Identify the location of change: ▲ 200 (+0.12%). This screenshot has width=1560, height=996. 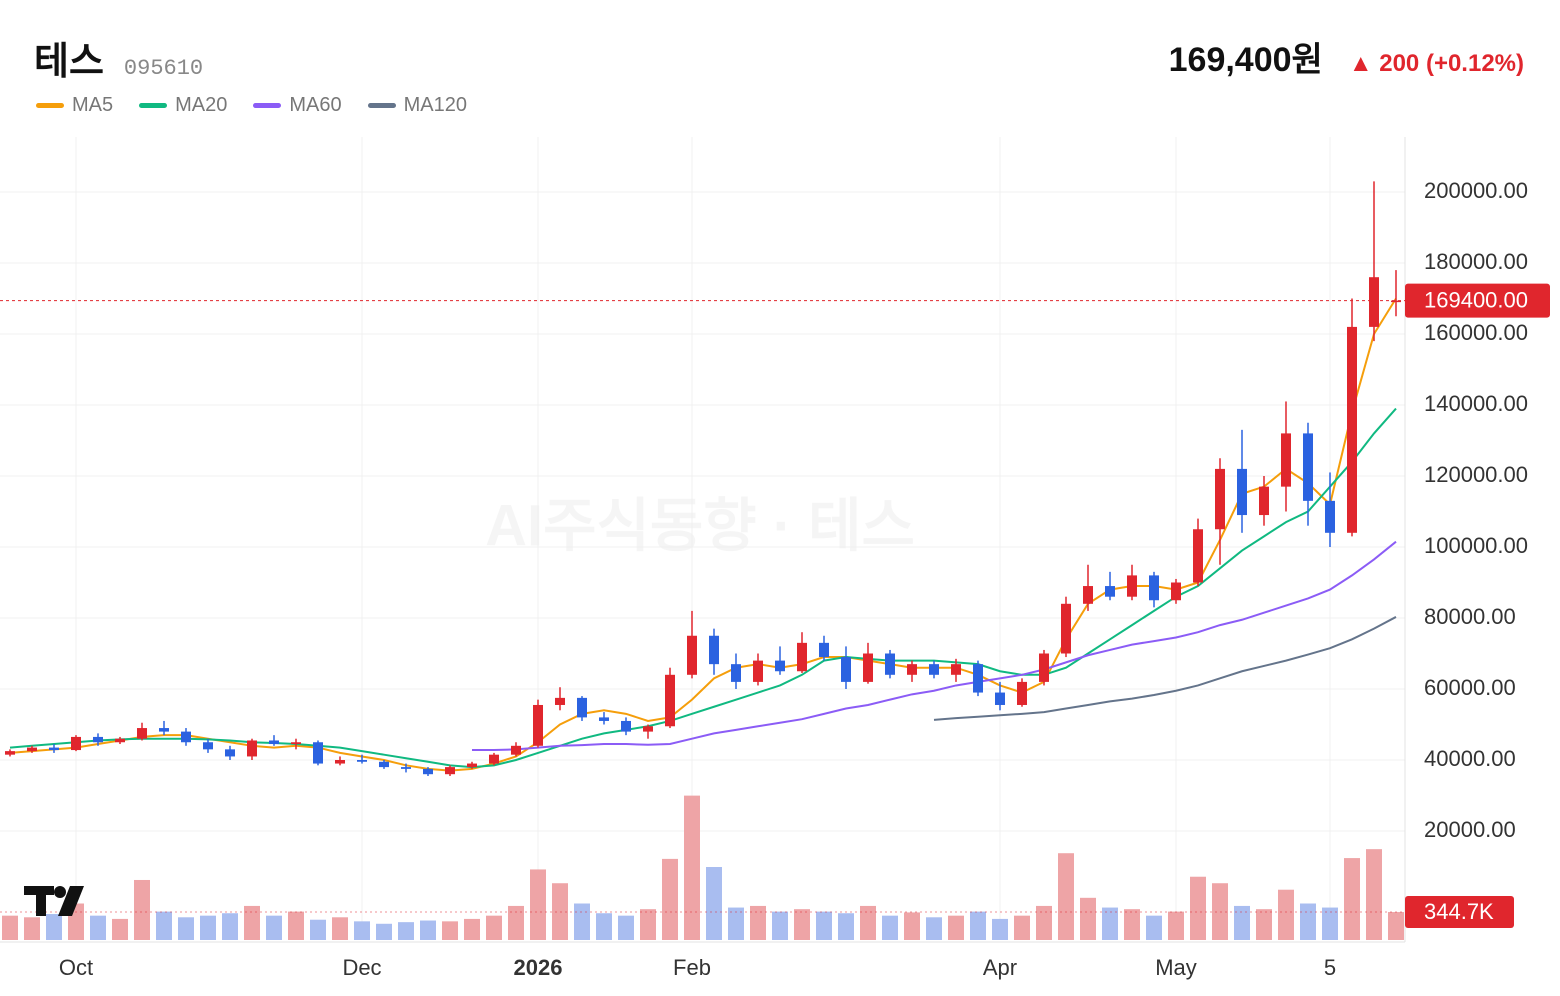
(1436, 63).